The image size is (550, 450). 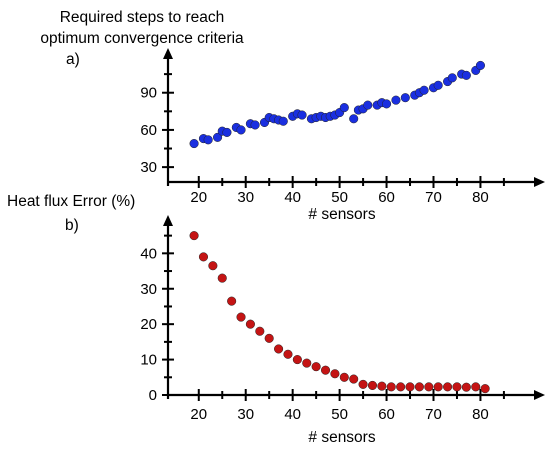 What do you see at coordinates (148, 253) in the screenshot?
I see `y-tick-label: 40` at bounding box center [148, 253].